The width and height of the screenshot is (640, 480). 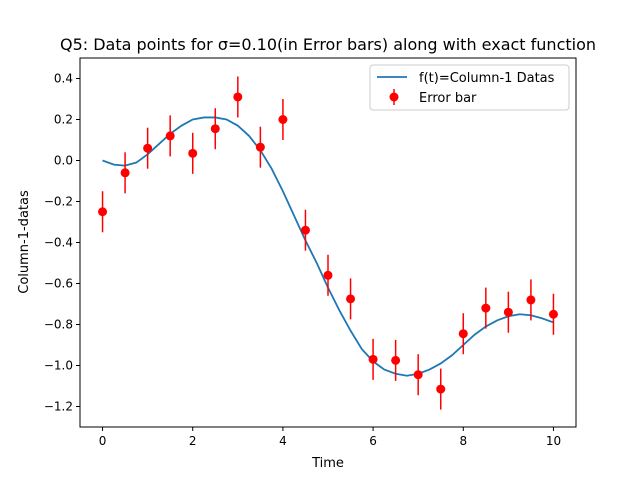 What do you see at coordinates (63, 79) in the screenshot?
I see `y-tick-label: 0.4` at bounding box center [63, 79].